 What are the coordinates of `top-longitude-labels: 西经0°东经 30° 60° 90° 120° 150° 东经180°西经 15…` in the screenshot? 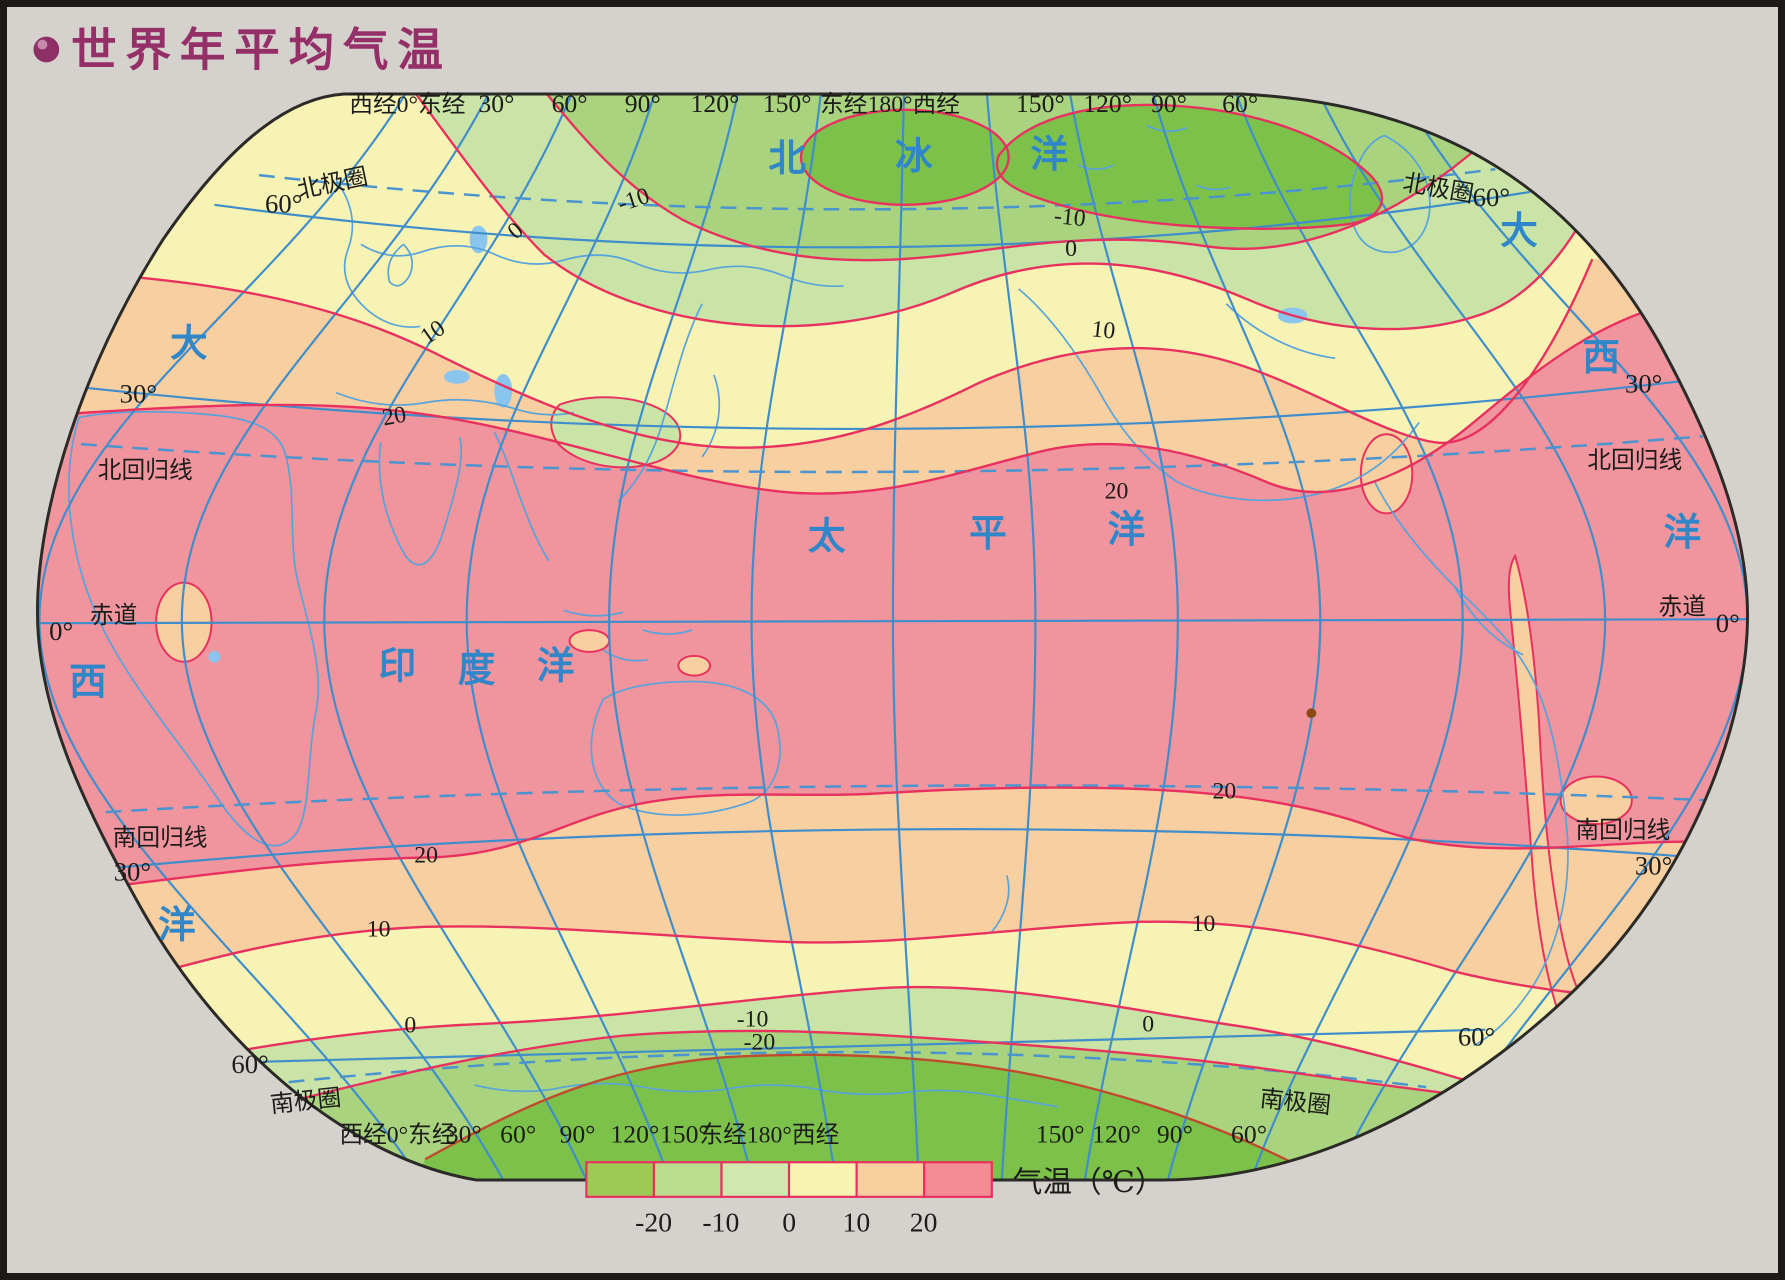 It's located at (803, 103).